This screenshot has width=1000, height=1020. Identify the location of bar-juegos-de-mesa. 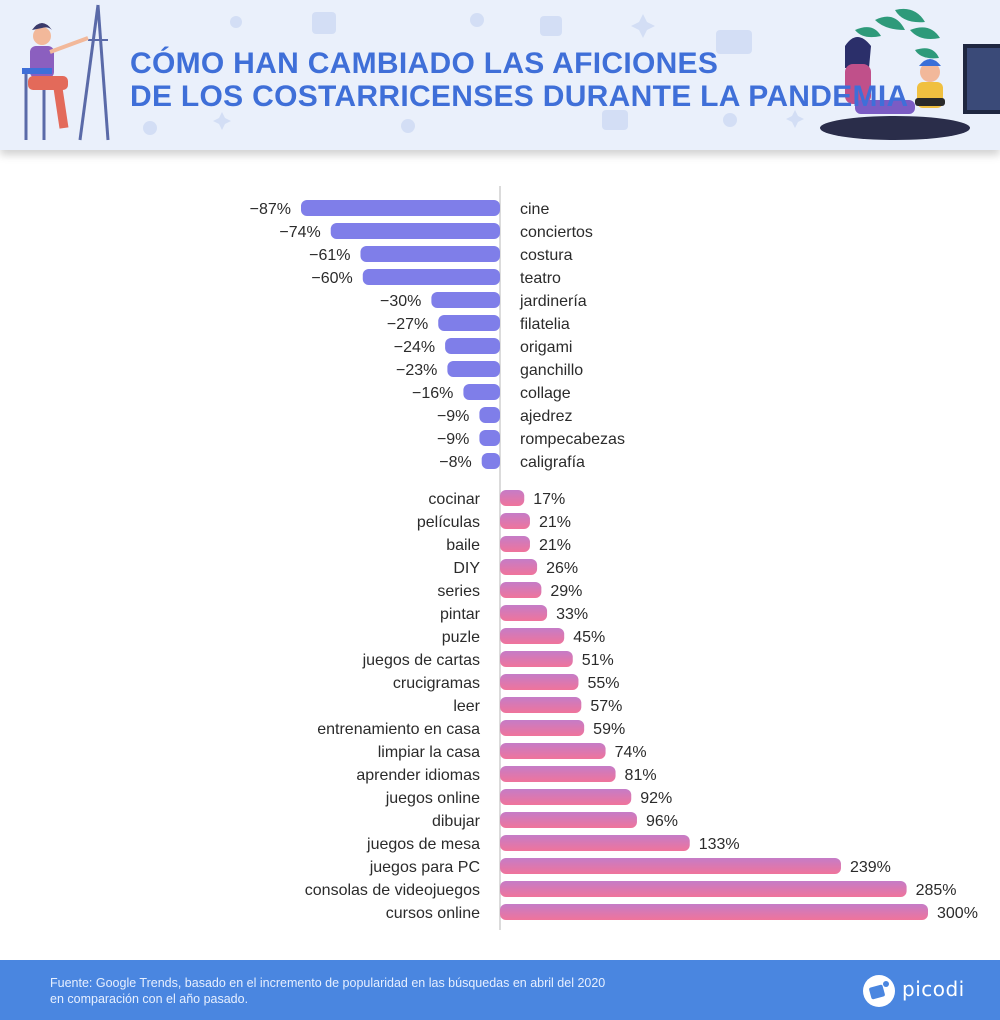
(595, 843).